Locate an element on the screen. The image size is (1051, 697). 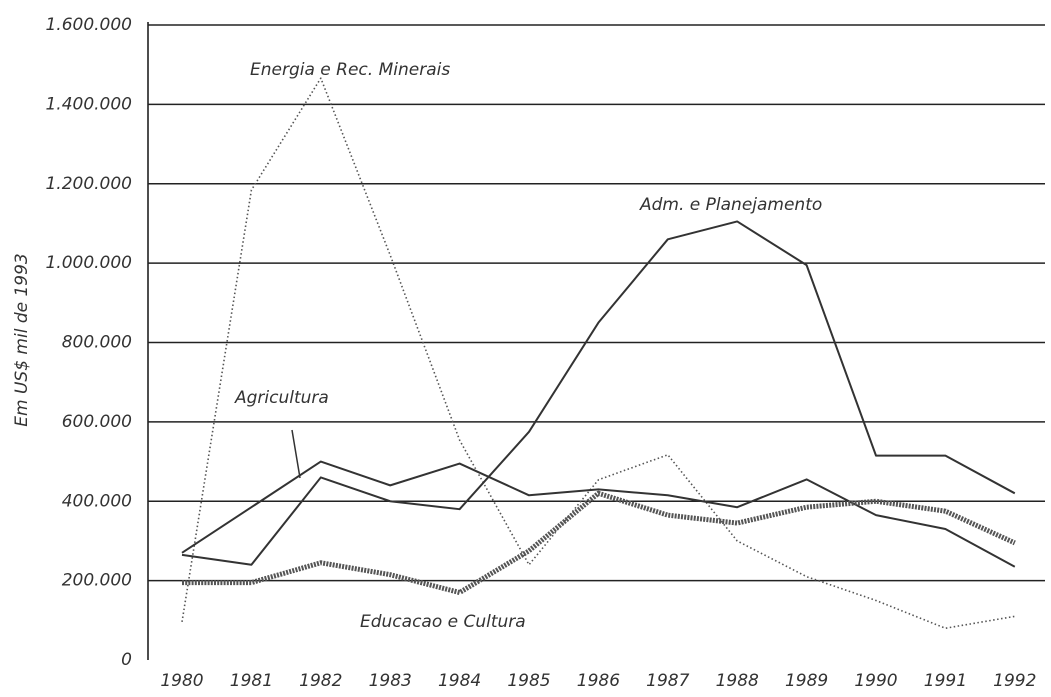
y-tick-label: 1.000.000 is located at coordinates (88, 263).